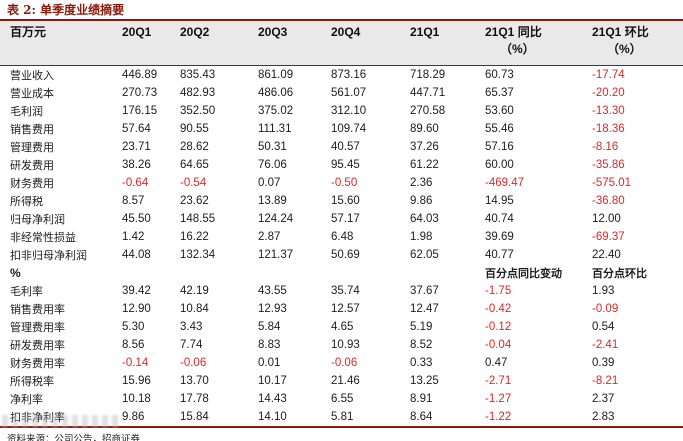 The height and width of the screenshot is (441, 683). Describe the element at coordinates (637, 43) in the screenshot. I see `column-header-qoq: 21Q1 环比 （%）` at that location.